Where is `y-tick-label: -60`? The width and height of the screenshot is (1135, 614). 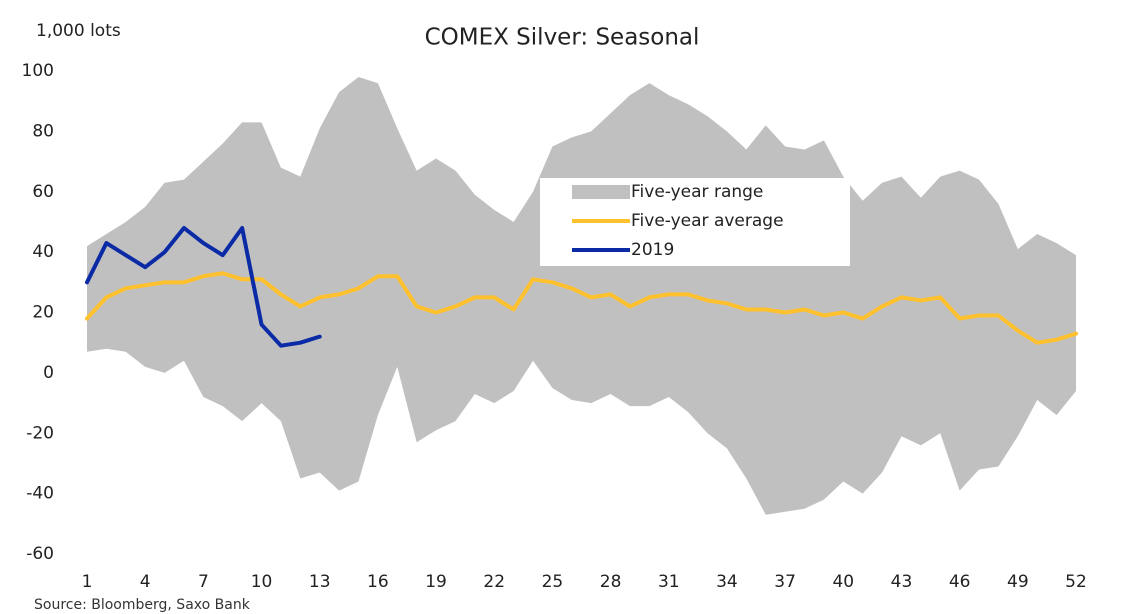 y-tick-label: -60 is located at coordinates (40, 554).